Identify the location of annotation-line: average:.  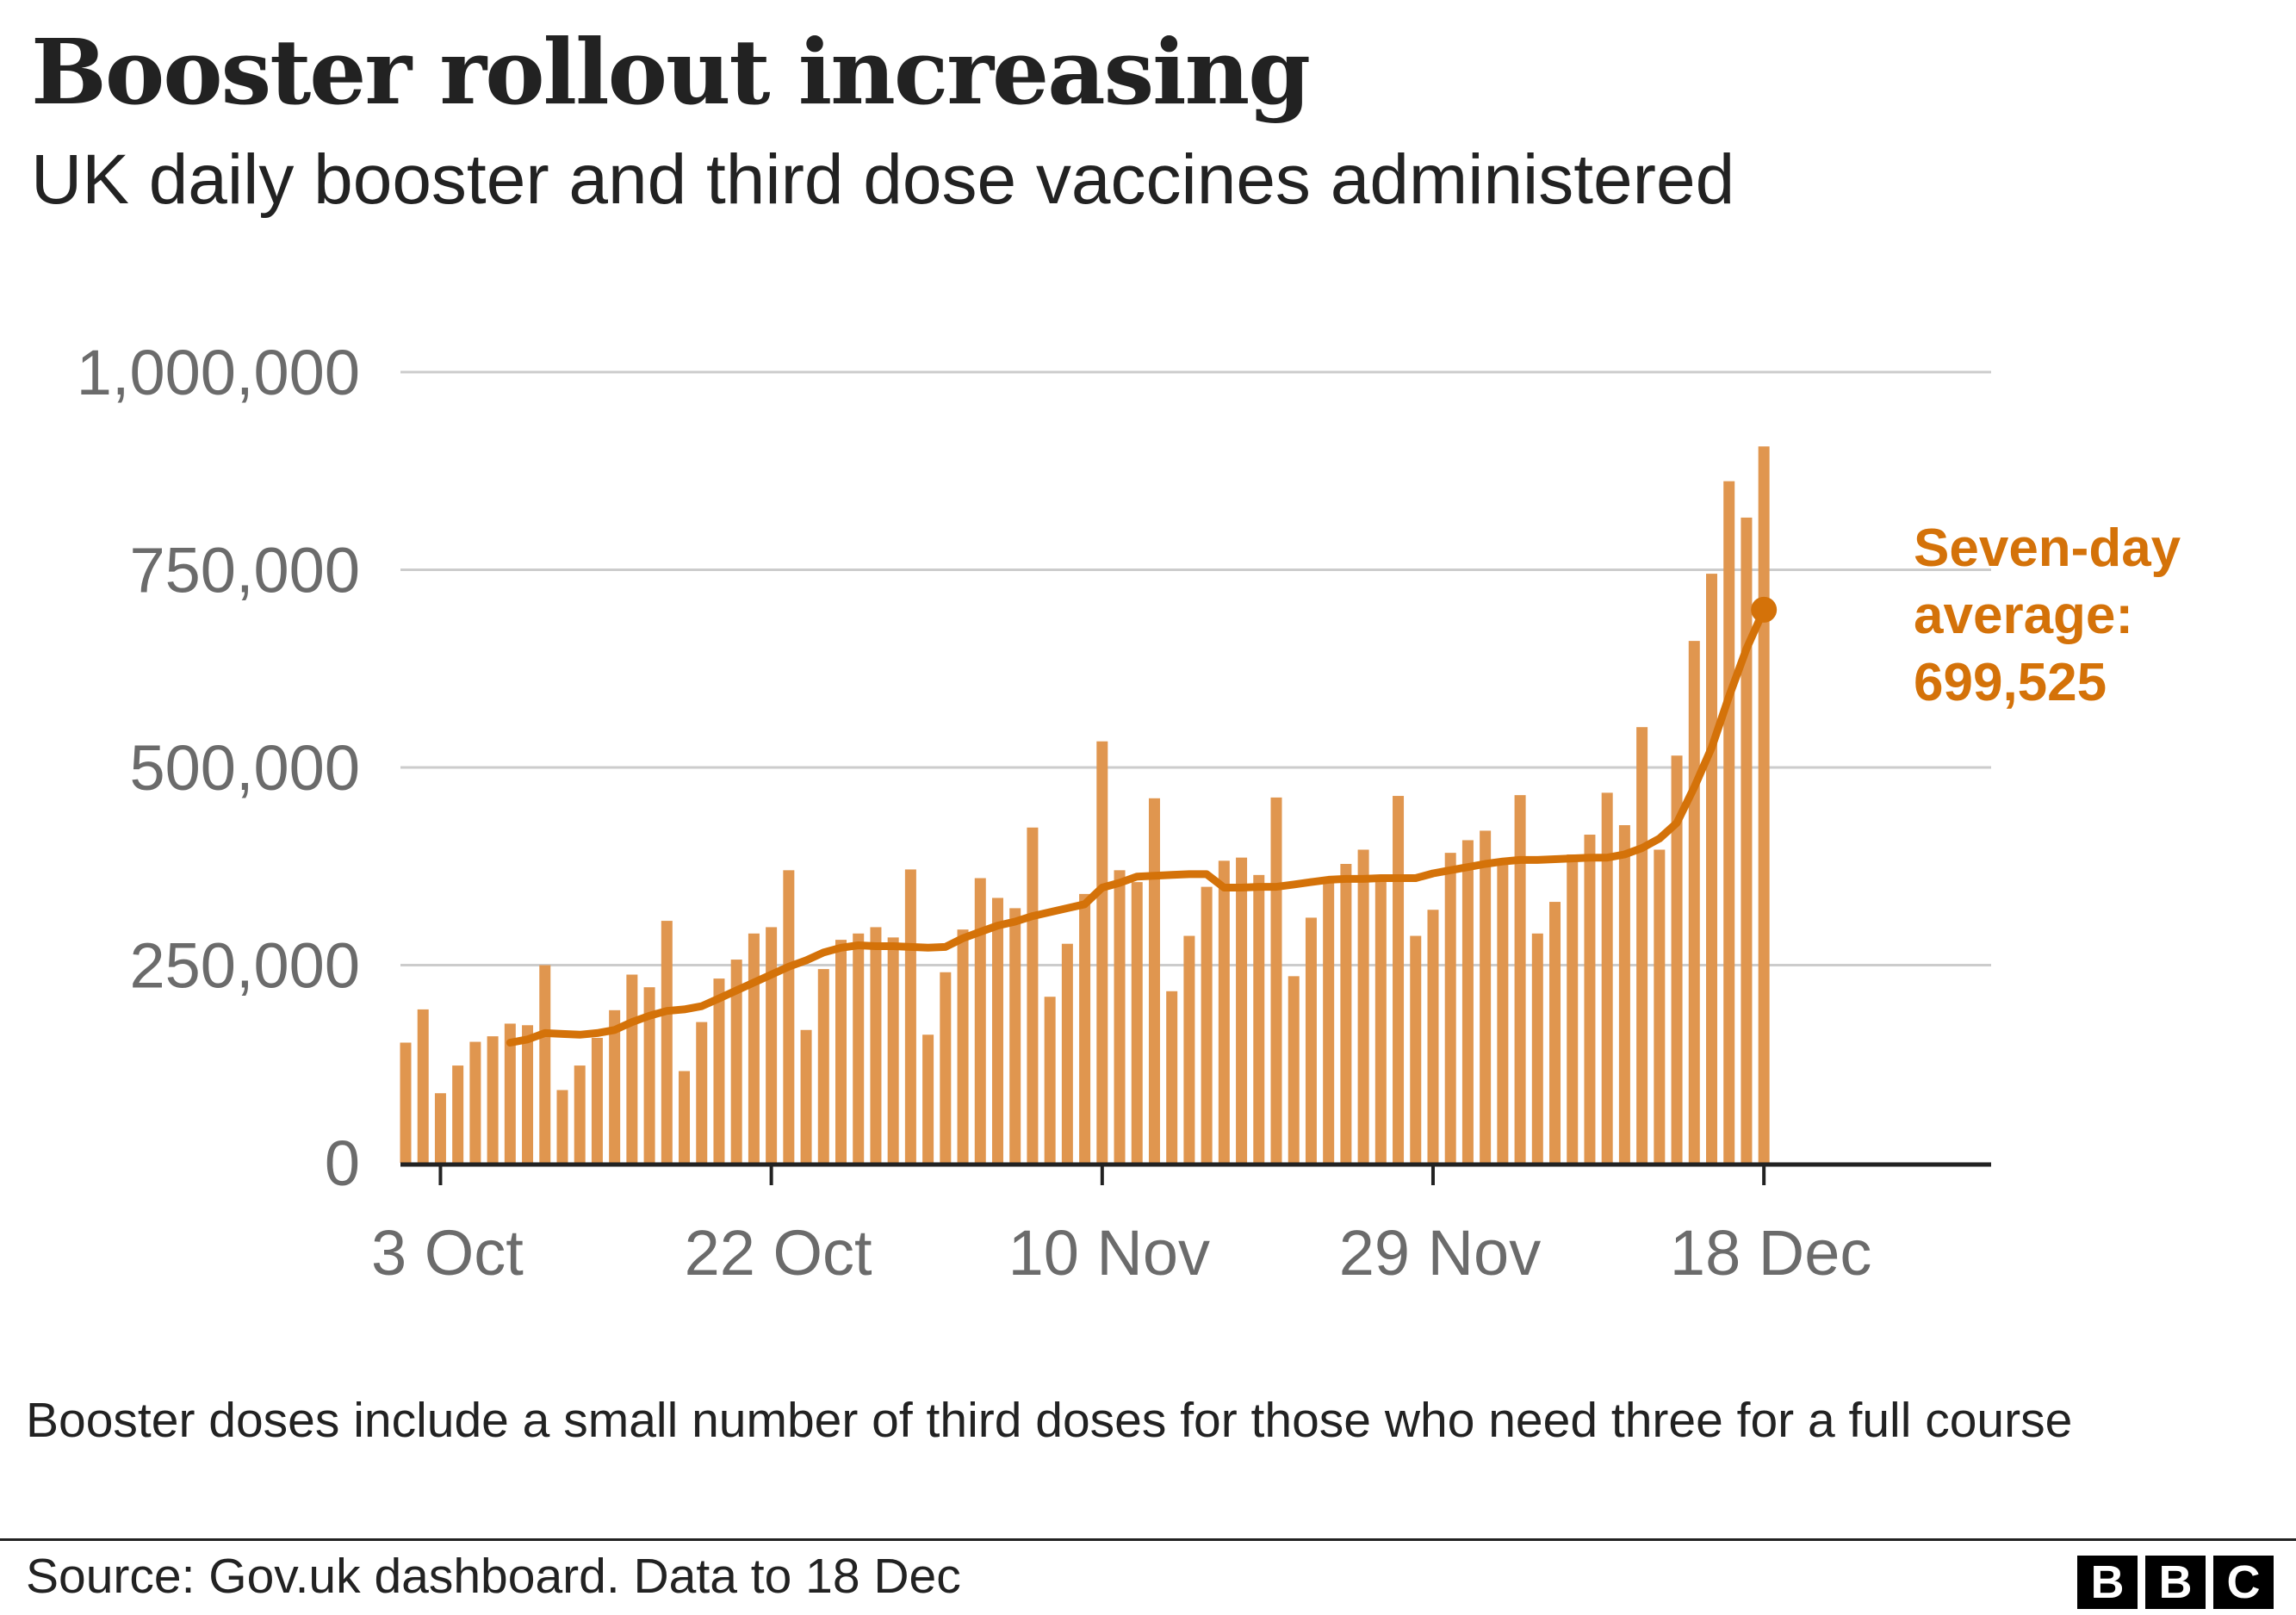
(2023, 615).